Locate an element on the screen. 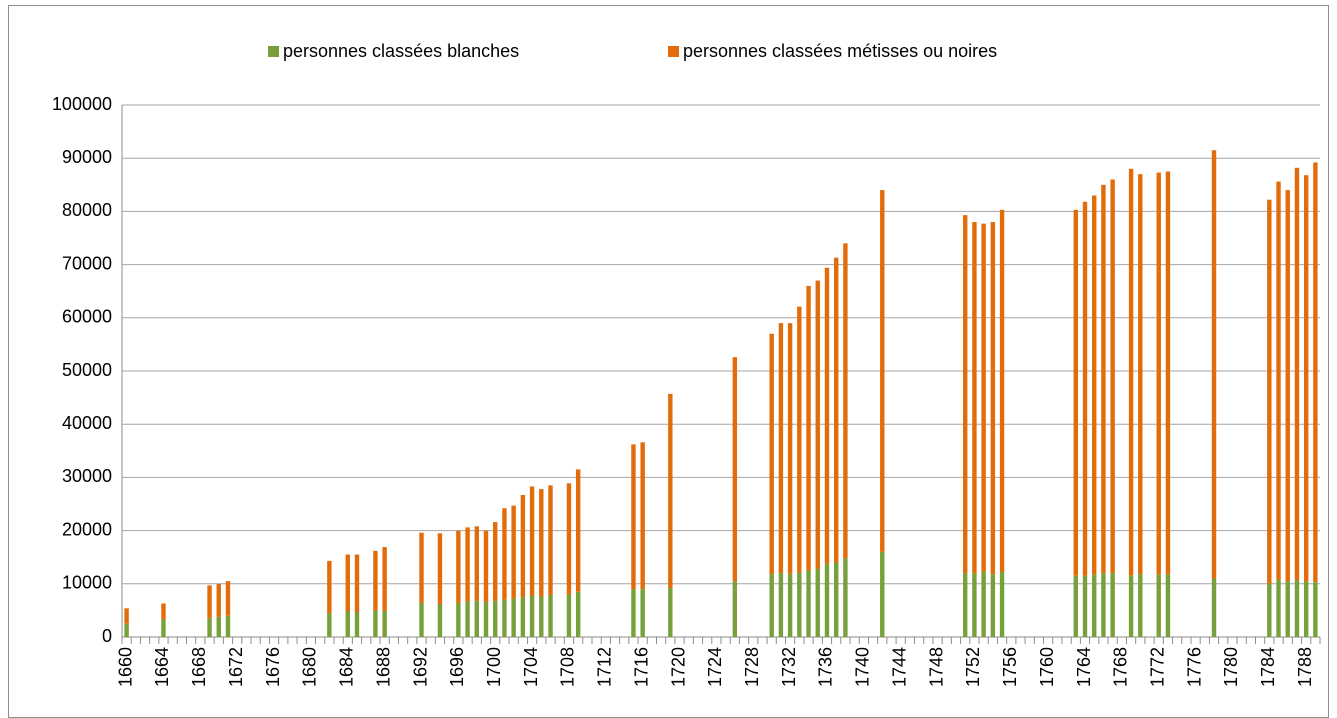 The width and height of the screenshot is (1337, 718). x-tick-label: 1752 is located at coordinates (973, 667).